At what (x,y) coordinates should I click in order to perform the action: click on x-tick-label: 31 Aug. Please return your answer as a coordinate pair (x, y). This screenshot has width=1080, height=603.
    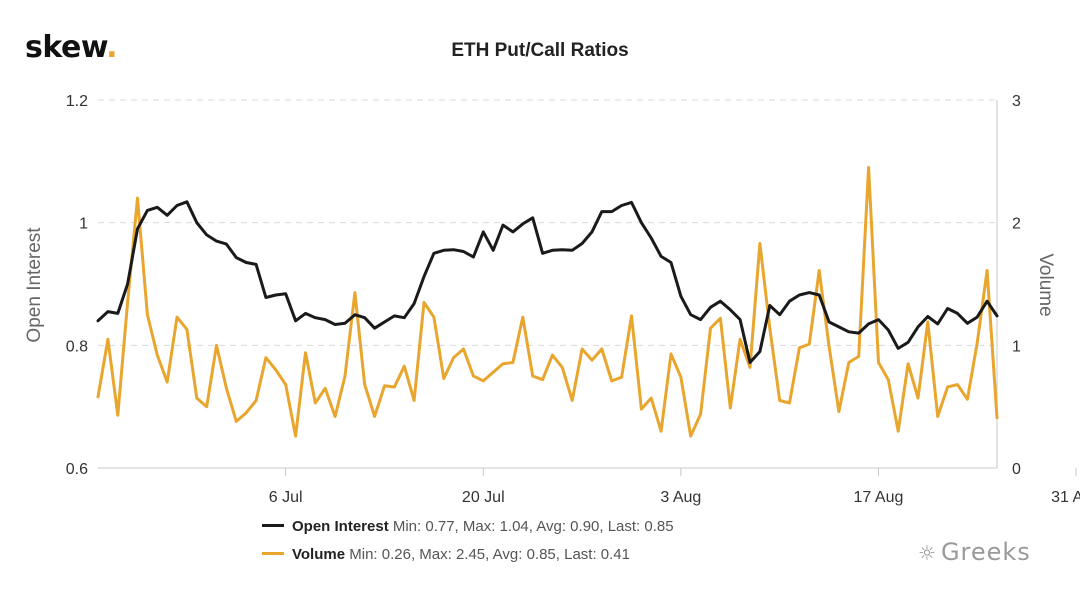
    Looking at the image, I should click on (1065, 497).